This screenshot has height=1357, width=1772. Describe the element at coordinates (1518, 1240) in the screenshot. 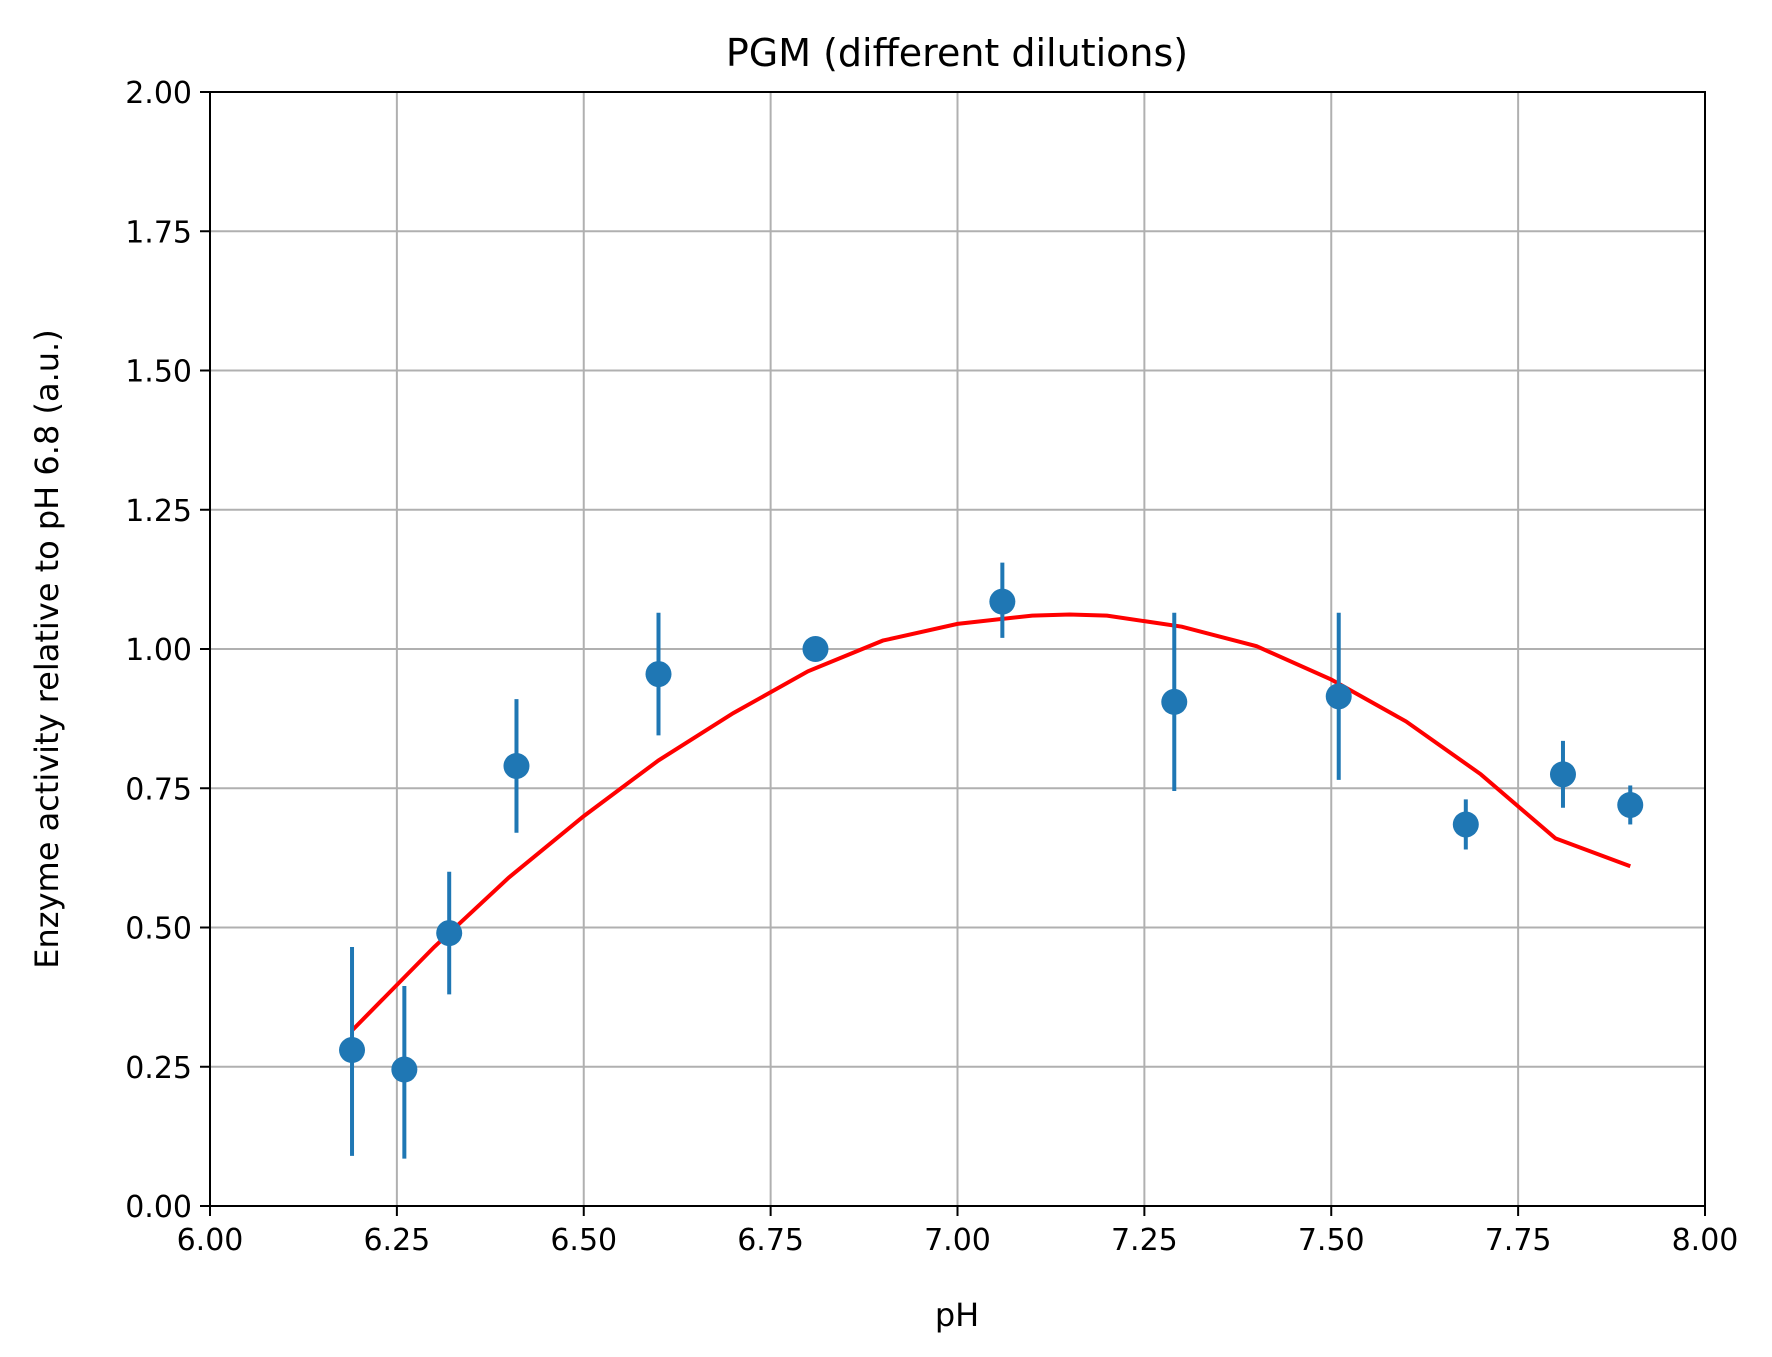

I see `x-tick-label: 7.75` at that location.